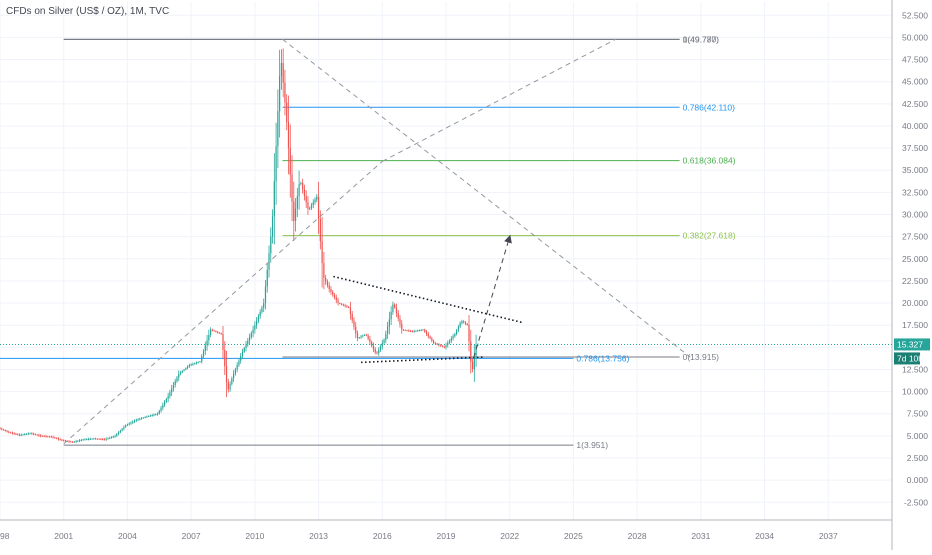  Describe the element at coordinates (701, 39) in the screenshot. I see `fib-level-label: 0(49.770)` at that location.